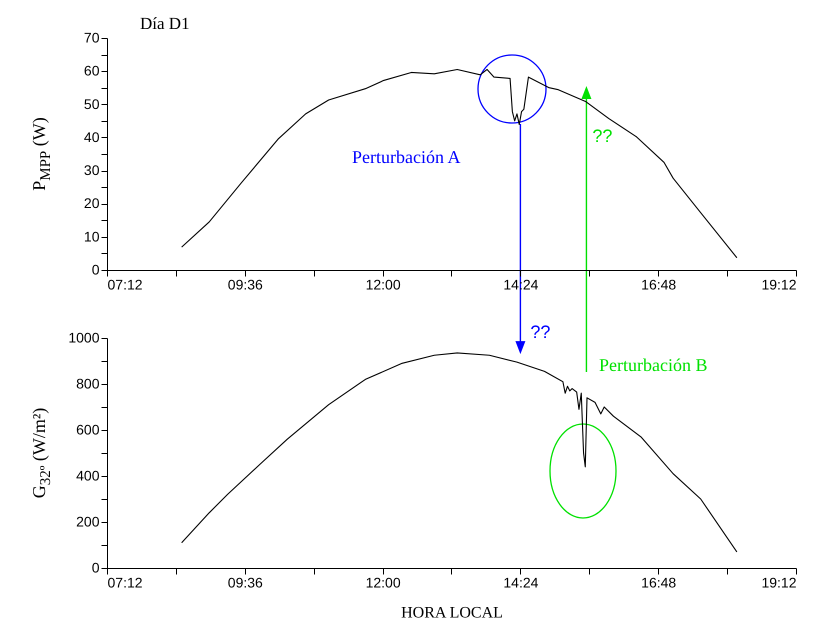 This screenshot has height=637, width=822. I want to click on y-tick-label: 1000, so click(84, 338).